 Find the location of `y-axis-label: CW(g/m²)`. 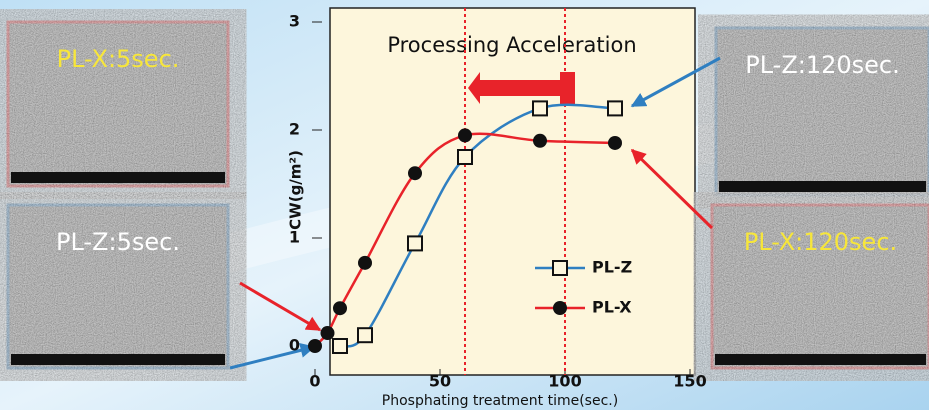

y-axis-label: CW(g/m²) is located at coordinates (296, 190).